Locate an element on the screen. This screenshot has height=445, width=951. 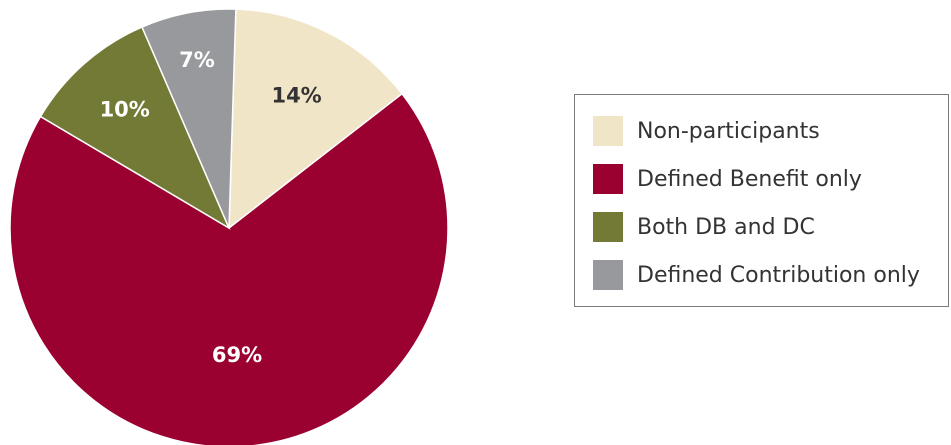
slice-label-non-participants: 14% is located at coordinates (296, 95).